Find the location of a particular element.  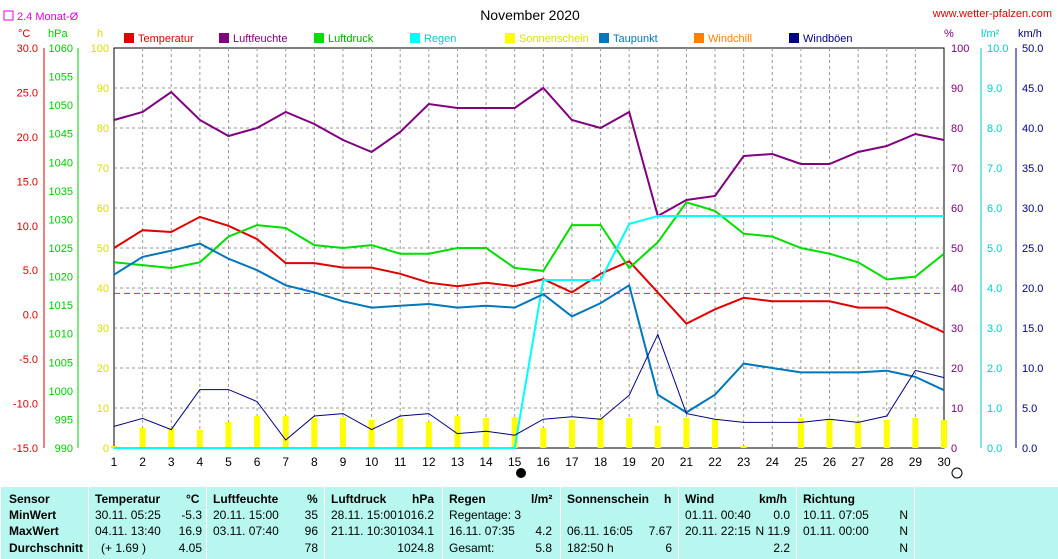

tick-label-sun: 90 is located at coordinates (103, 89).